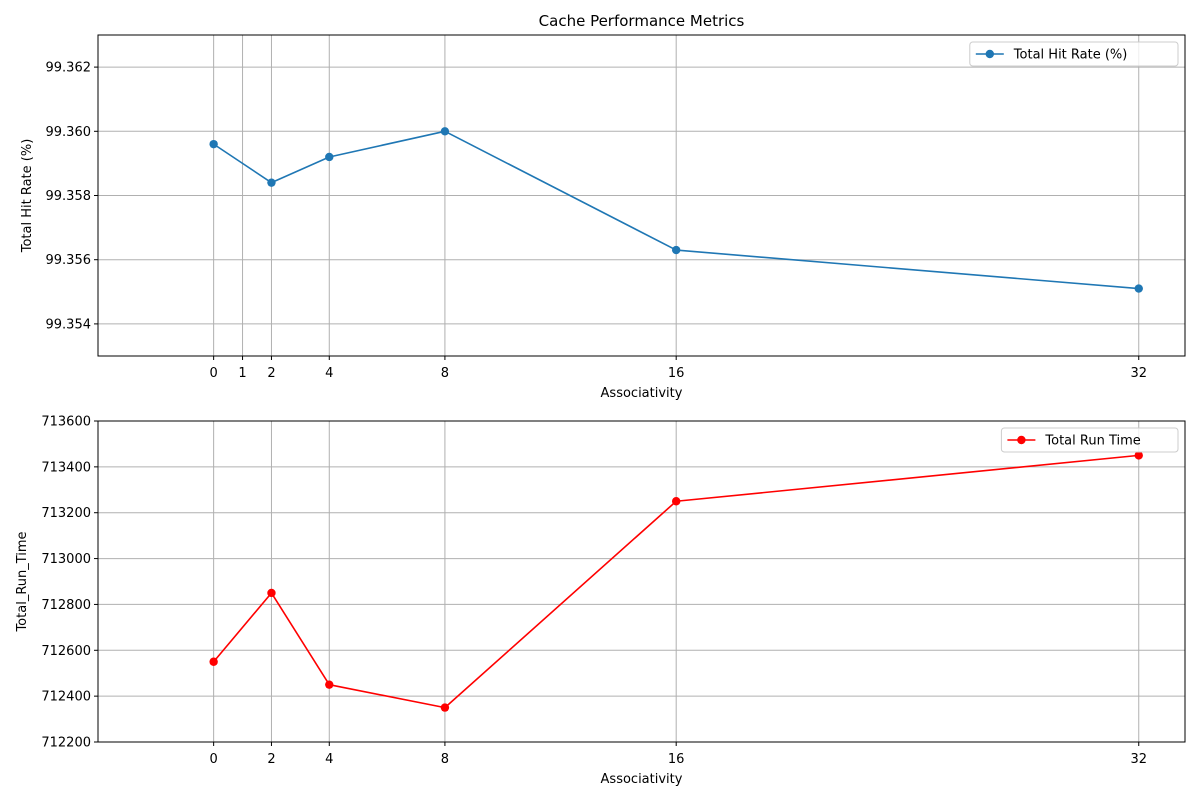 This screenshot has height=800, width=1200. Describe the element at coordinates (66, 422) in the screenshot. I see `y-tick-label: 713600` at that location.